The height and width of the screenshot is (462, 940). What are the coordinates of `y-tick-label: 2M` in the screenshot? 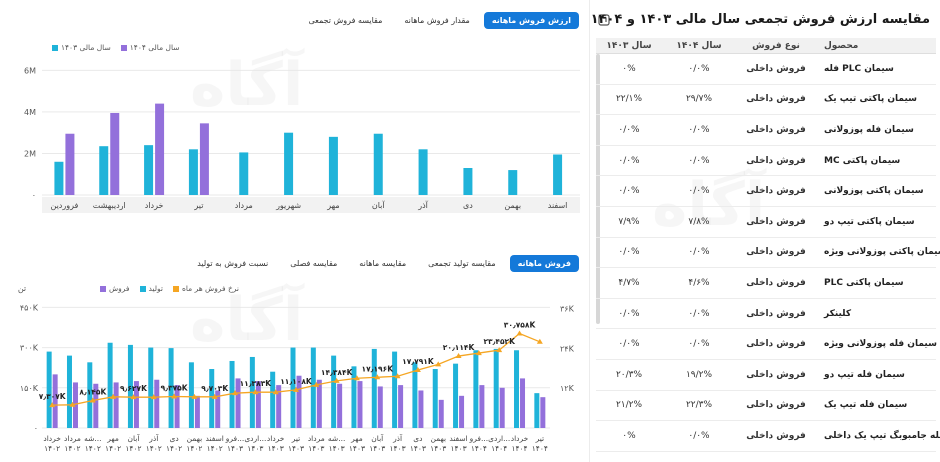 It's located at (30, 153).